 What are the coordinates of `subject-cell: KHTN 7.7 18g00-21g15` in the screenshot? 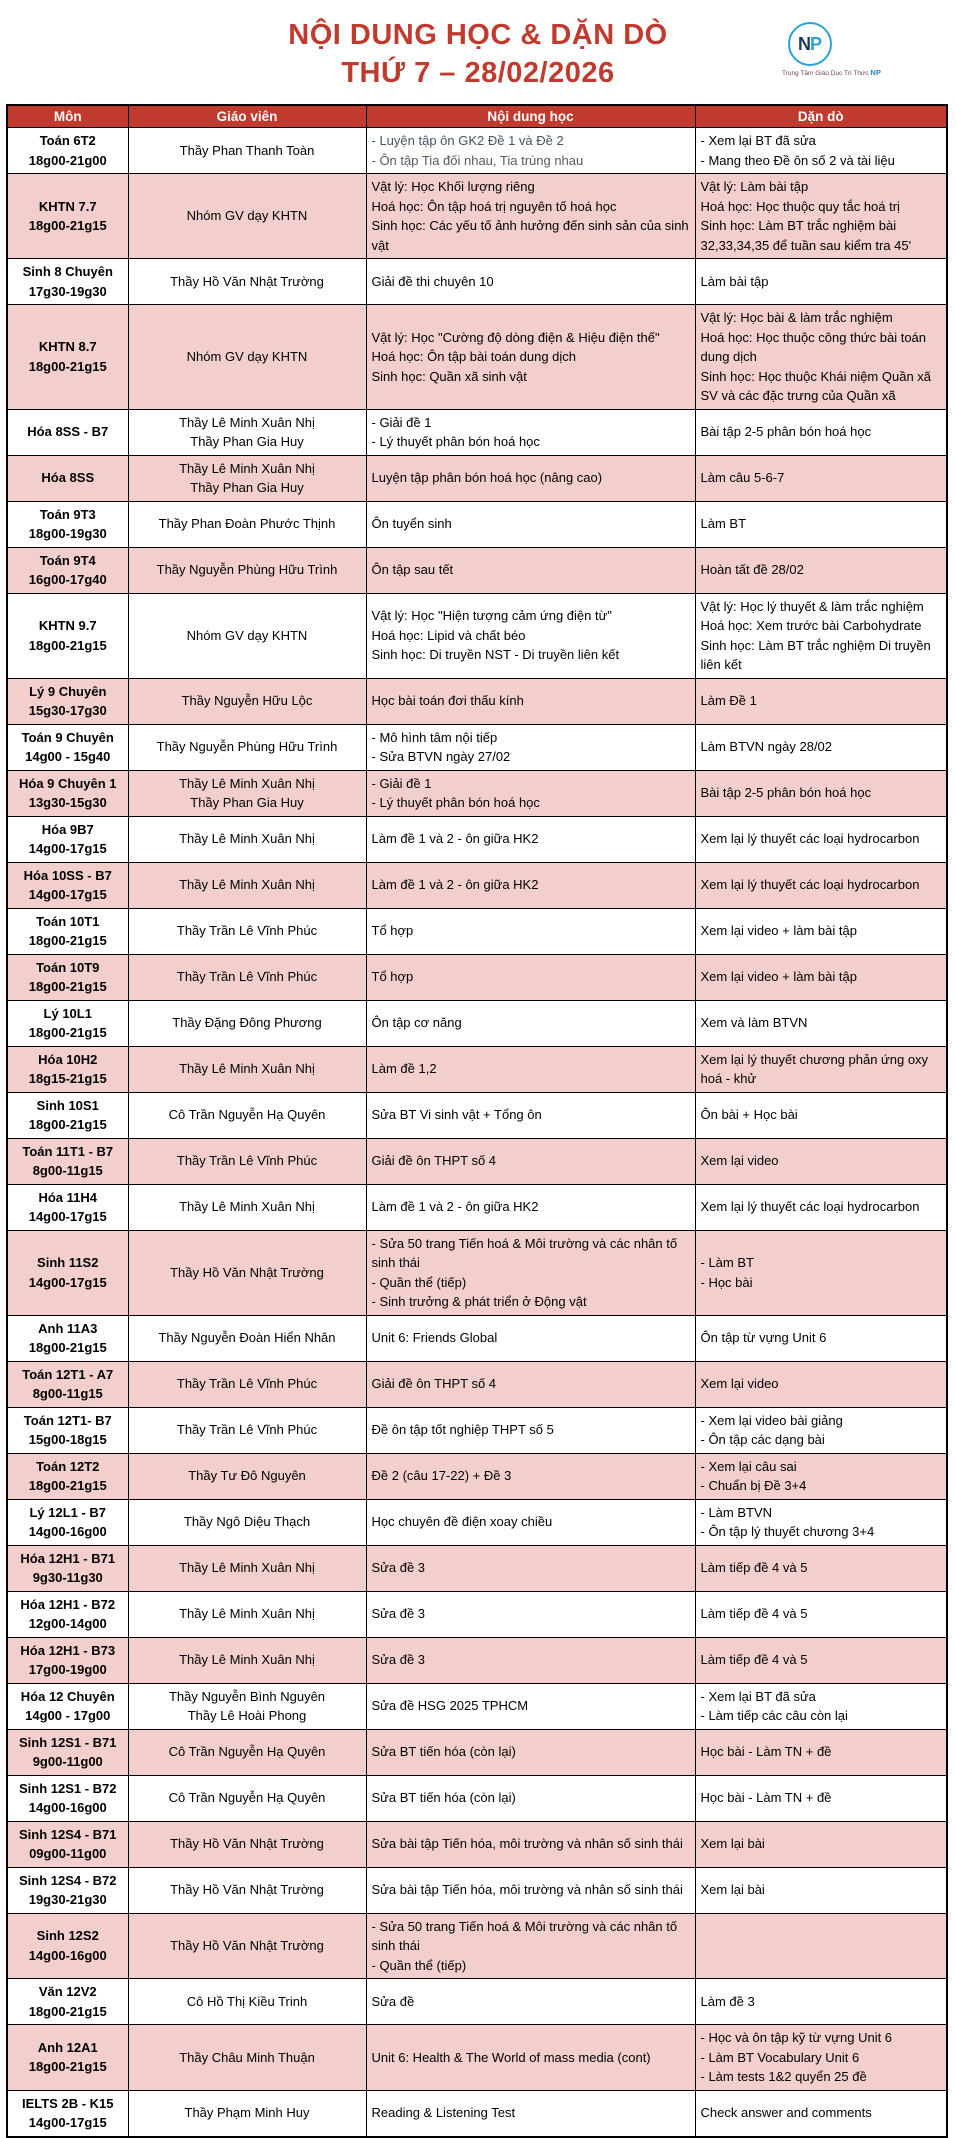 It's located at (67, 216).